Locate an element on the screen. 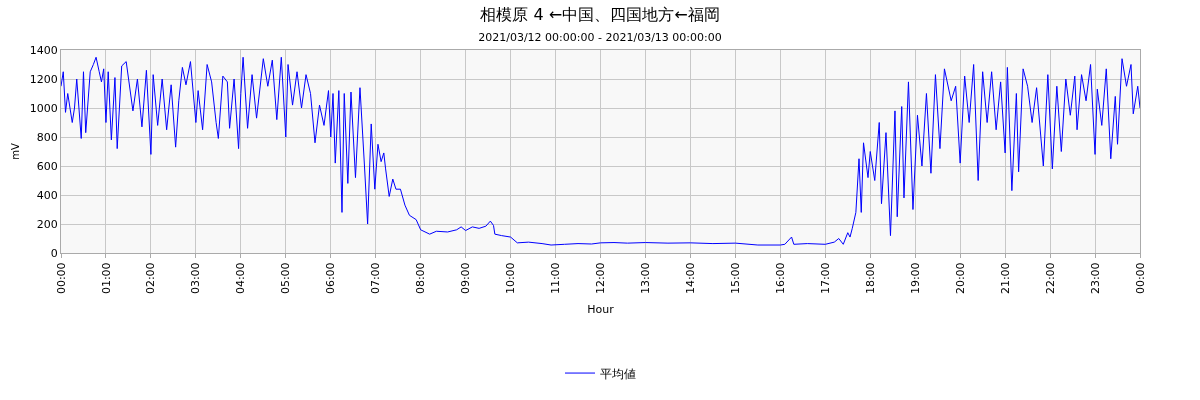  x-axis-title: Hour is located at coordinates (601, 310).